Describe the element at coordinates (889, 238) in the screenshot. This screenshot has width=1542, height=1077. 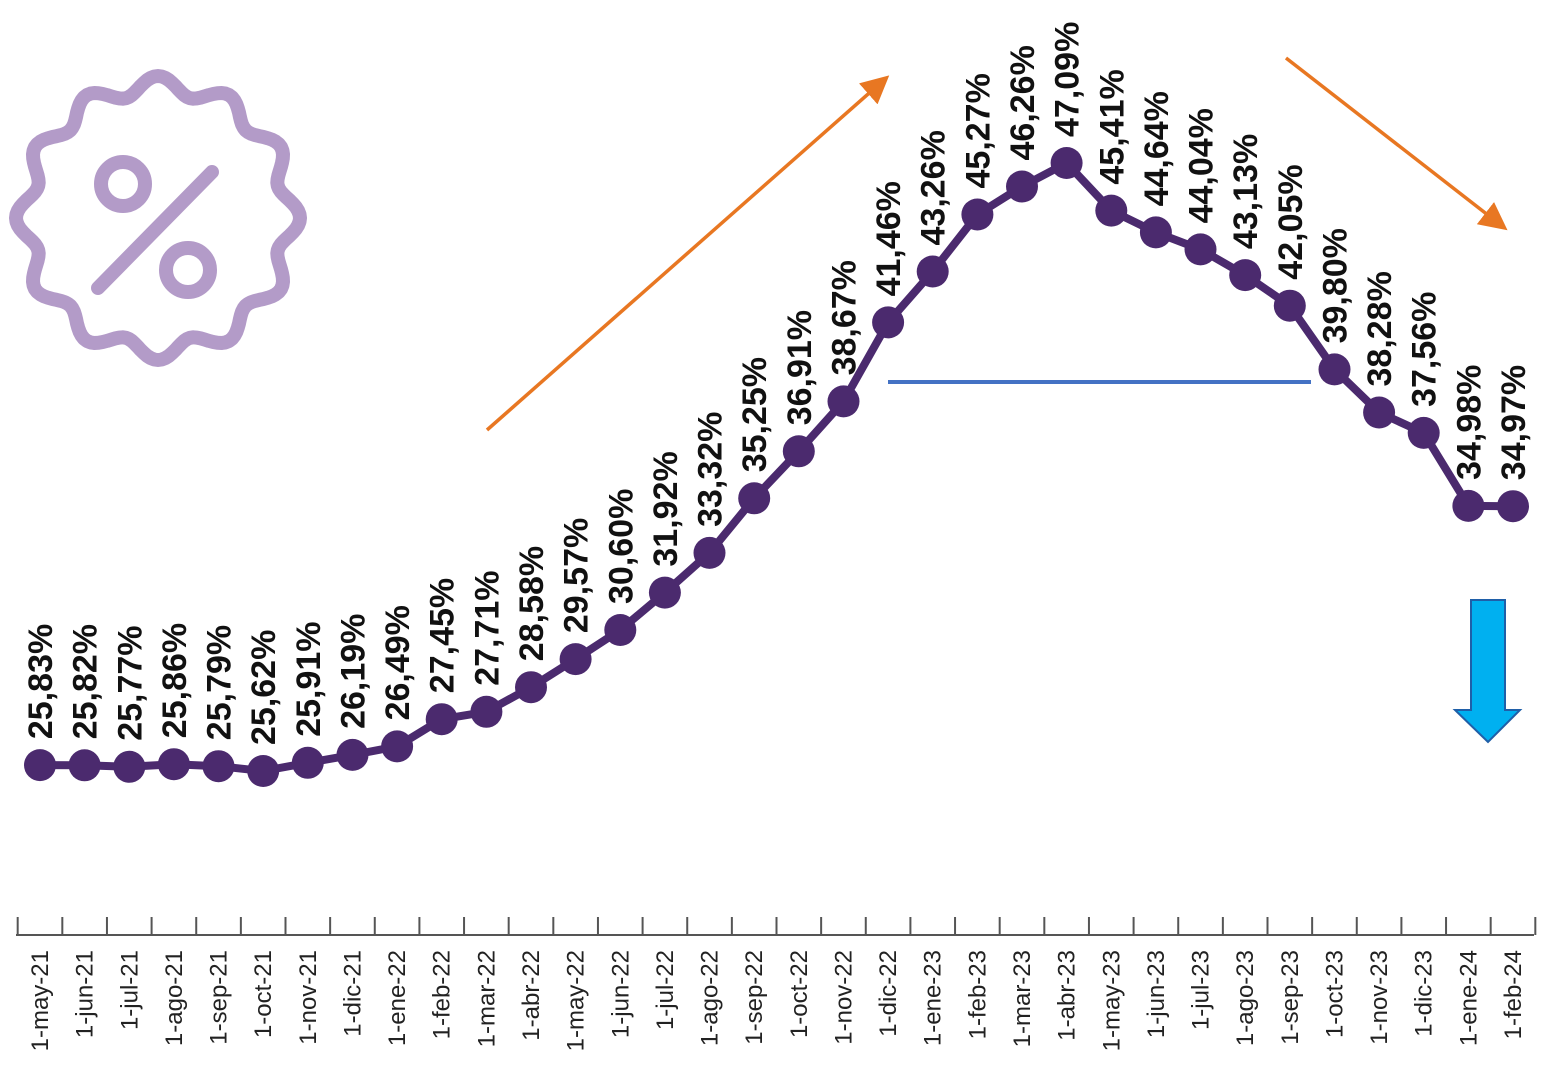
I see `data-label: 41,46%` at that location.